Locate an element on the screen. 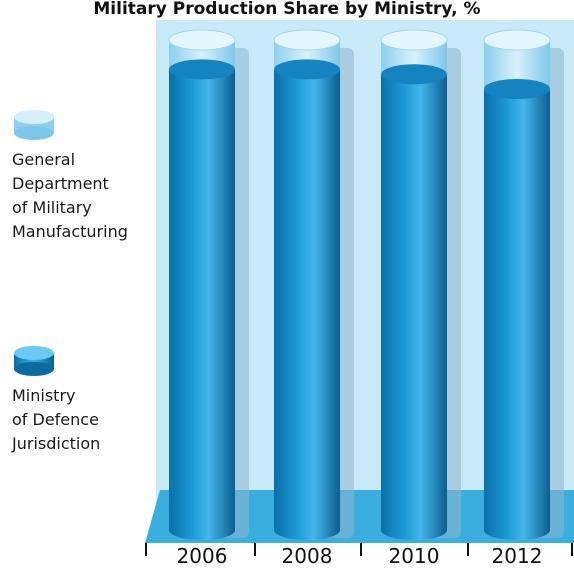  x-tick-label: 2010 is located at coordinates (414, 555).